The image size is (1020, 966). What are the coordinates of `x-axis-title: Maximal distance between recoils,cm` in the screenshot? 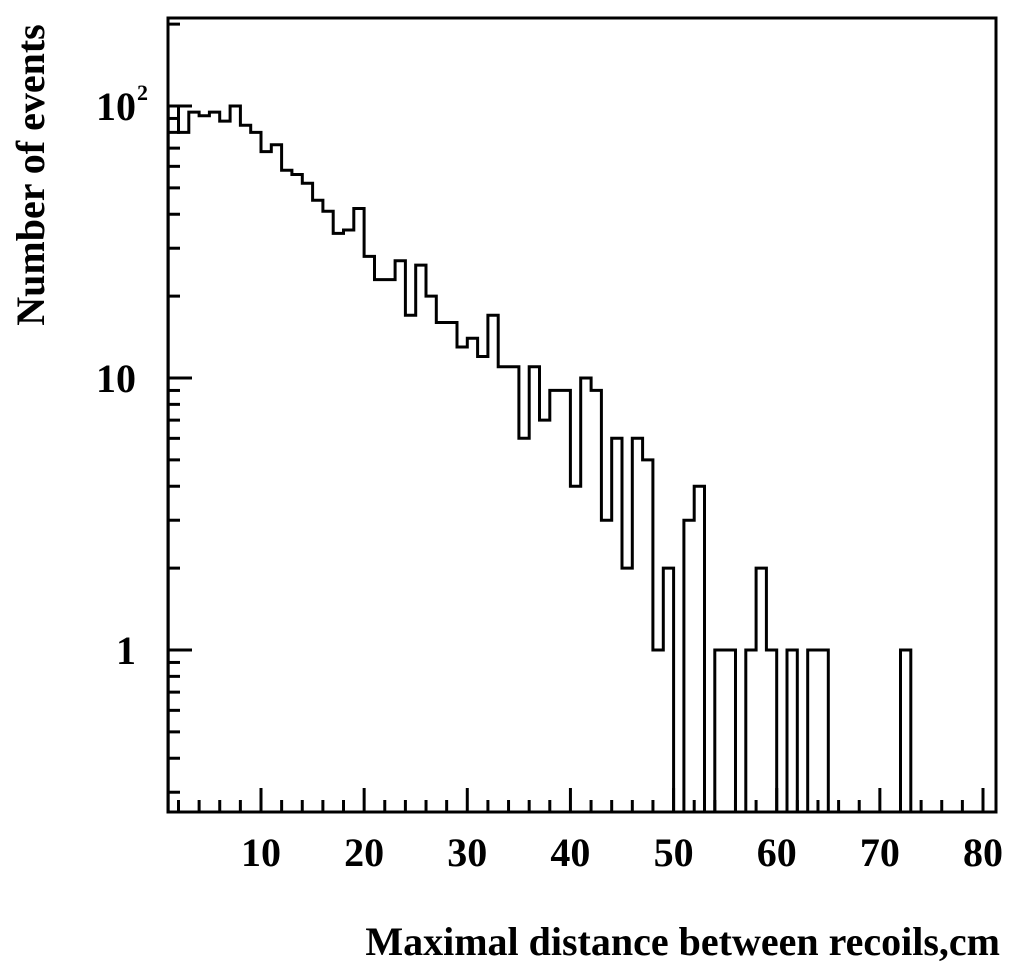 It's located at (682, 941).